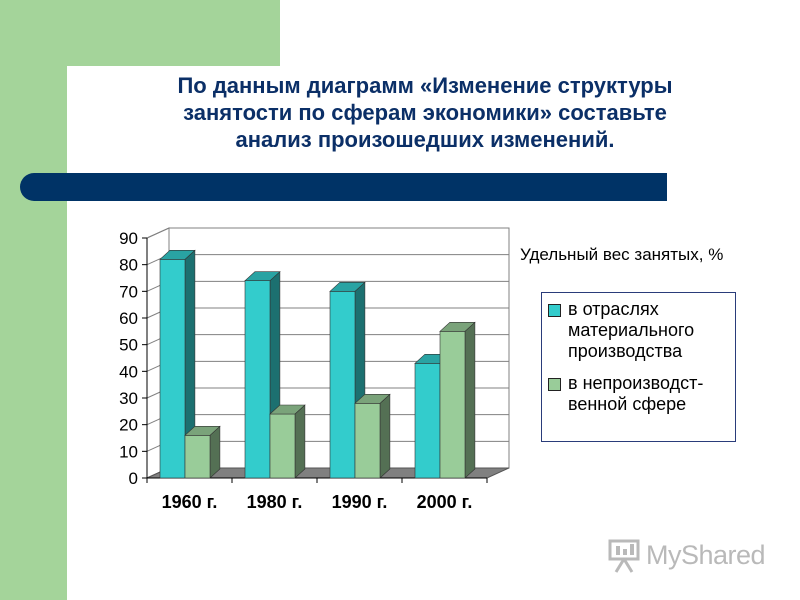 This screenshot has height=600, width=800. What do you see at coordinates (128, 398) in the screenshot?
I see `y-tick-label: 30` at bounding box center [128, 398].